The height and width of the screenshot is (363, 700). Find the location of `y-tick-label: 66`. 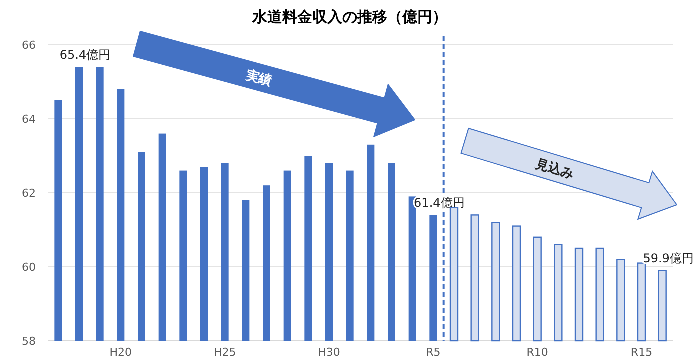

y-tick-label: 66 is located at coordinates (29, 45).